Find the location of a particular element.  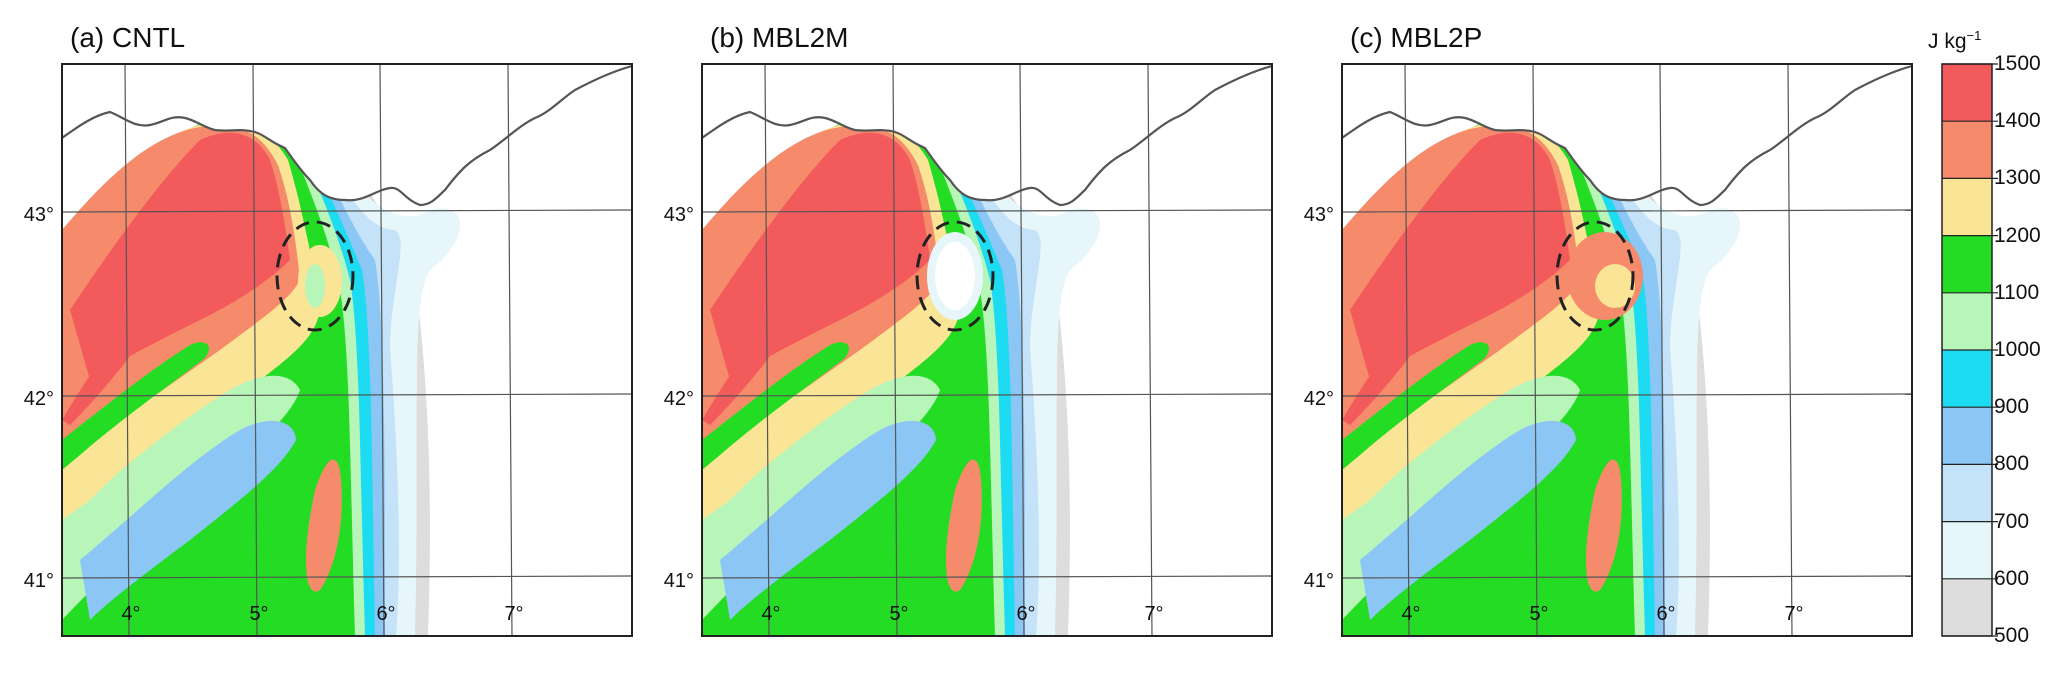

colorbar-tick-label: 700 is located at coordinates (2012, 521).